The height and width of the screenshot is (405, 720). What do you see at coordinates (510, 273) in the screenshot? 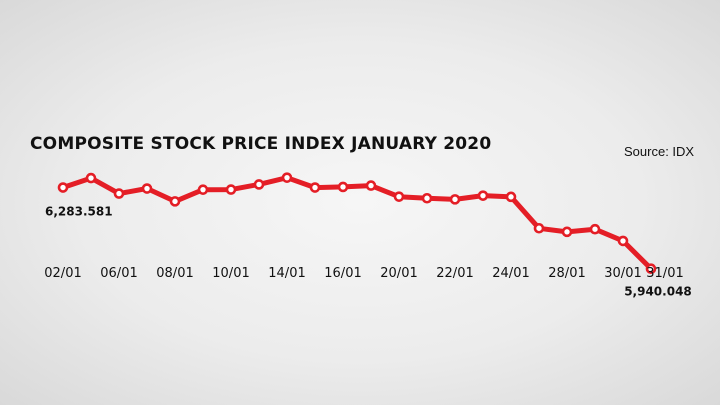
I see `x-tick-label: 24/01` at bounding box center [510, 273].